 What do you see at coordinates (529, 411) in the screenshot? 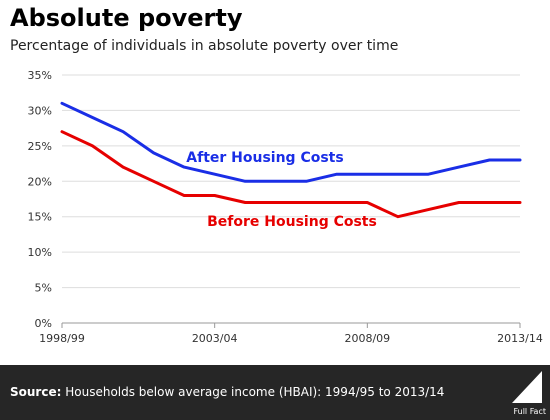
I see `logo-text: Full Fact` at bounding box center [529, 411].